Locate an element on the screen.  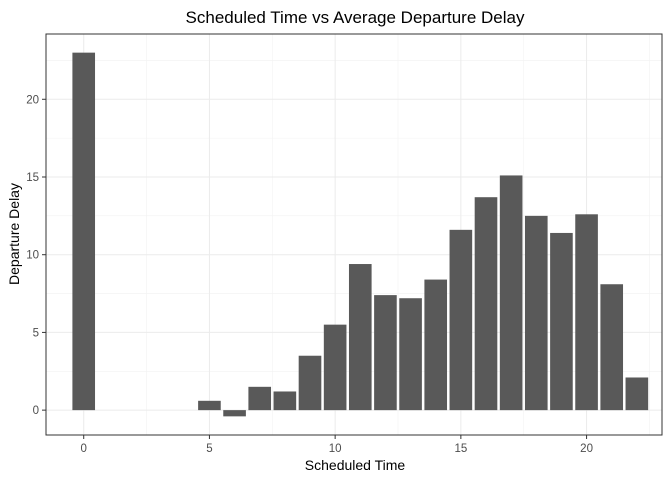
y-axis-title: Departure Delay is located at coordinates (14, 234).